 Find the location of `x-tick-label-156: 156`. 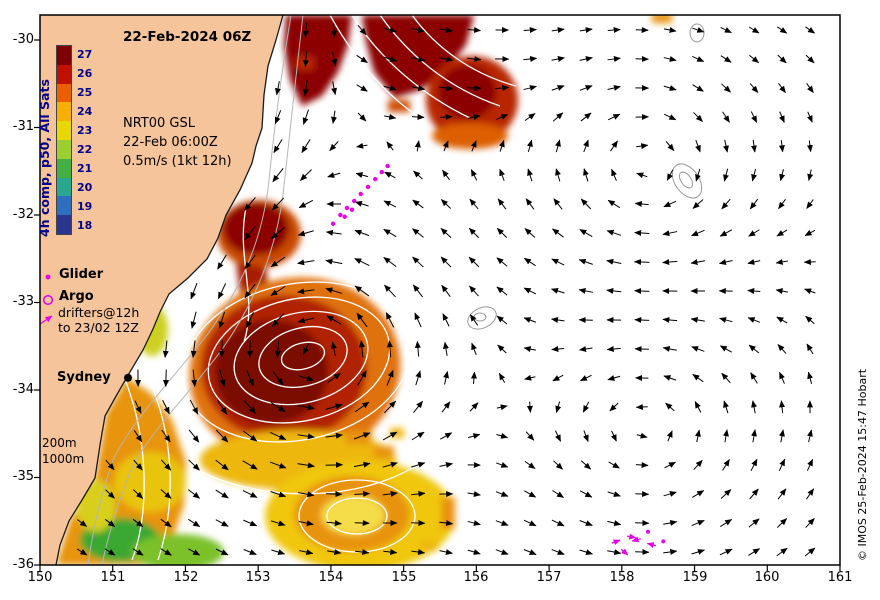

x-tick-label-156: 156 is located at coordinates (476, 577).